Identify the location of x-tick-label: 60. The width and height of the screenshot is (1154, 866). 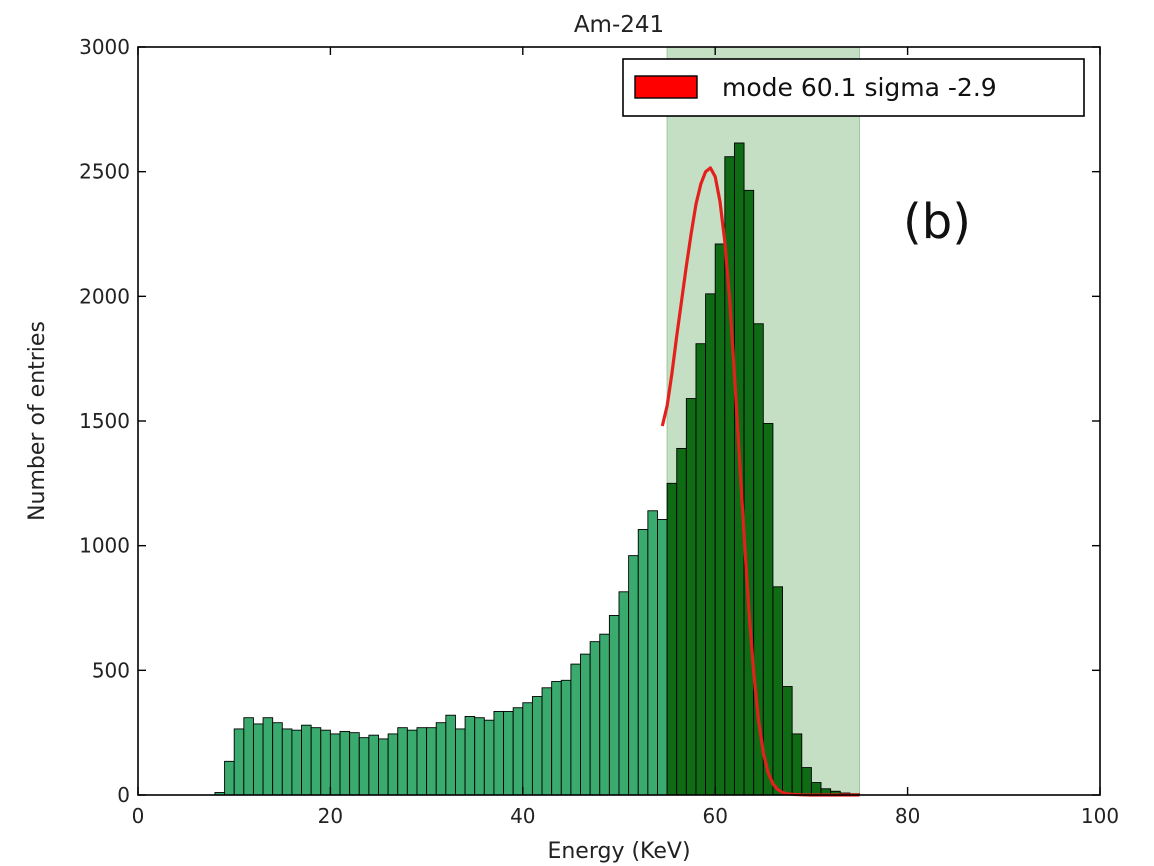
(714, 816).